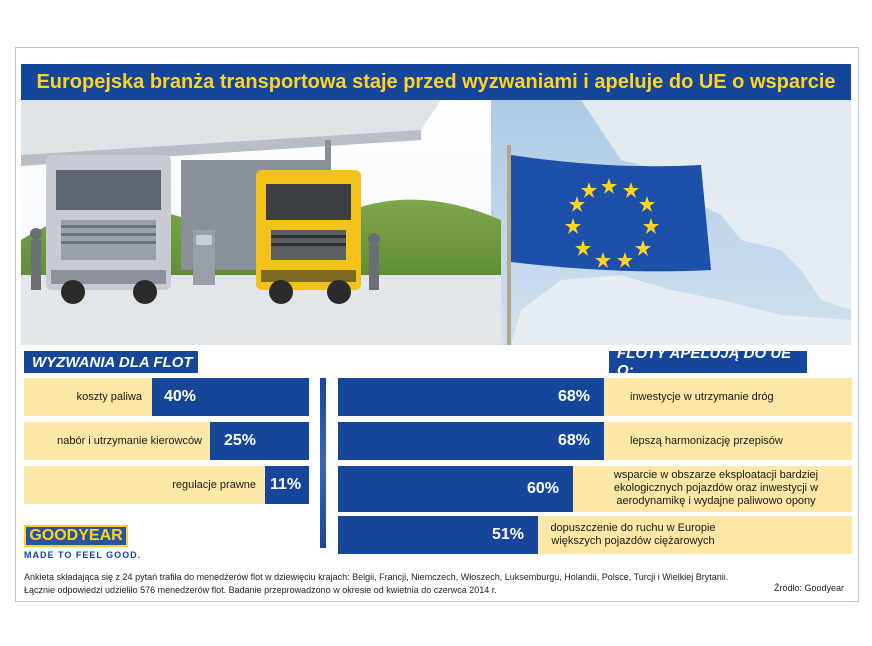  What do you see at coordinates (214, 485) in the screenshot?
I see `challenge-label-3: regulacje prawne` at bounding box center [214, 485].